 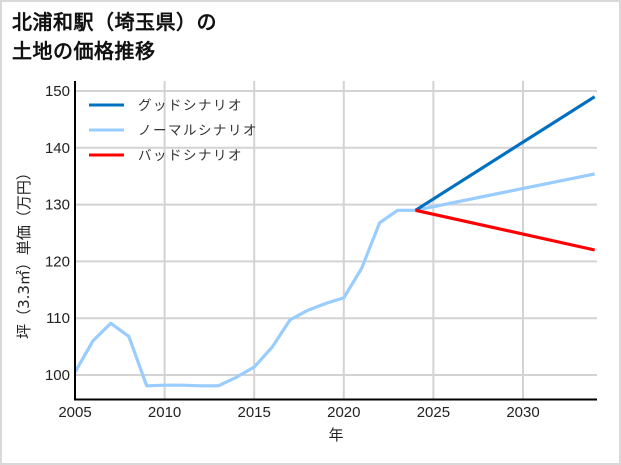 I want to click on y-axis-label: 坪（3.3㎡）単価（万円）, so click(x=24, y=252).